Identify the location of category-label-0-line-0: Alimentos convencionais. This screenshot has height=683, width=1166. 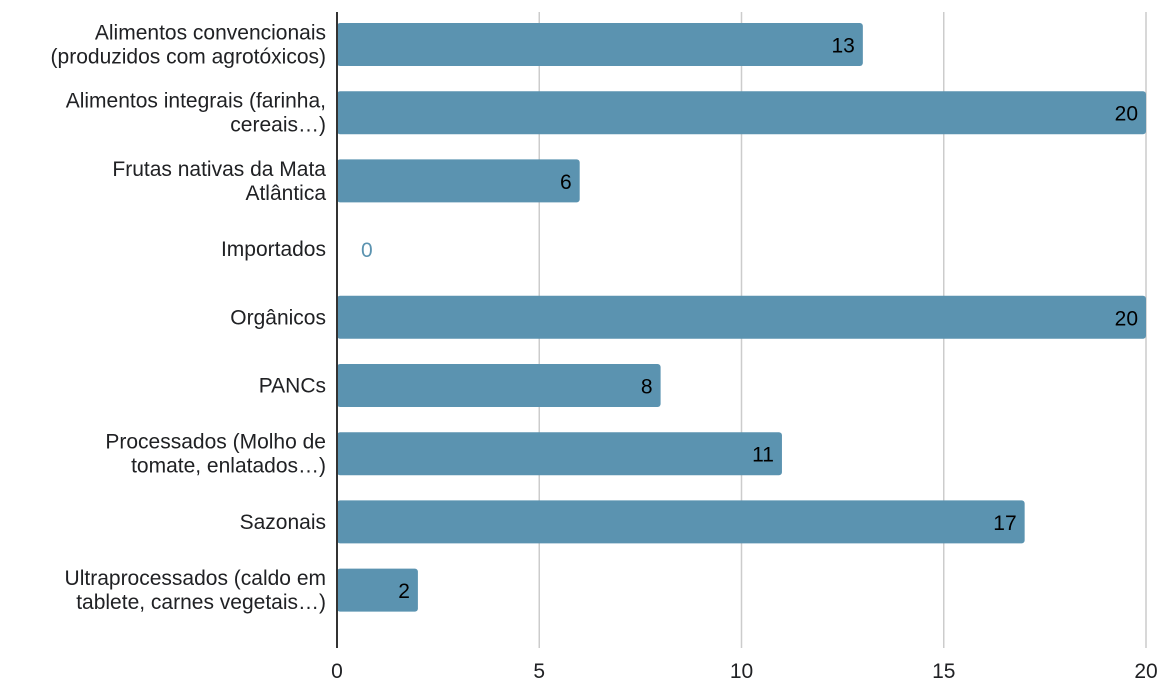
(210, 33).